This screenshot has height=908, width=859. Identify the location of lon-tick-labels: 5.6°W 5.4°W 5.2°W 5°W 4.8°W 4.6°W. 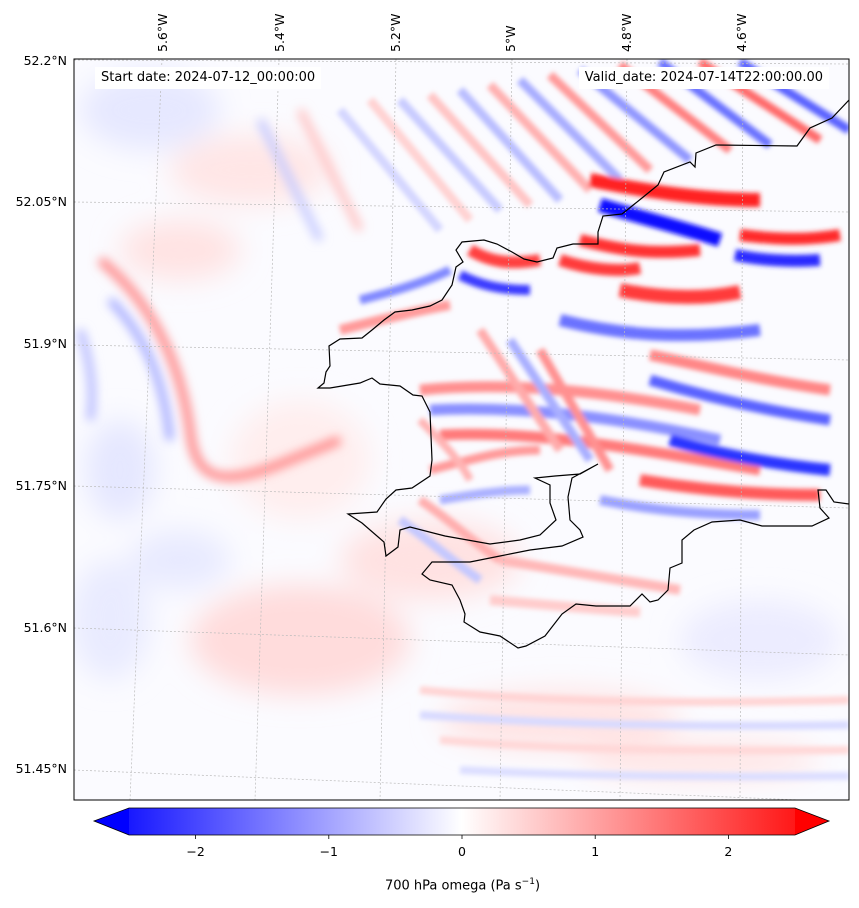
(452, 33).